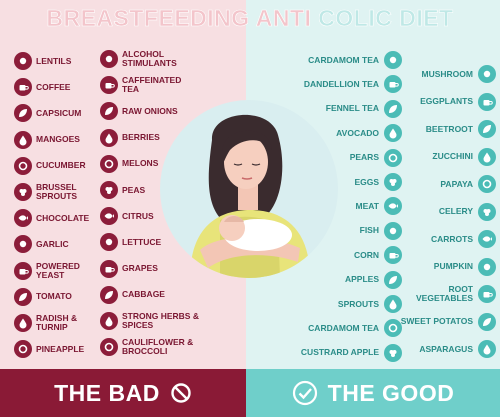 Image resolution: width=500 pixels, height=417 pixels. What do you see at coordinates (341, 255) in the screenshot?
I see `good-food-item: CORN` at bounding box center [341, 255].